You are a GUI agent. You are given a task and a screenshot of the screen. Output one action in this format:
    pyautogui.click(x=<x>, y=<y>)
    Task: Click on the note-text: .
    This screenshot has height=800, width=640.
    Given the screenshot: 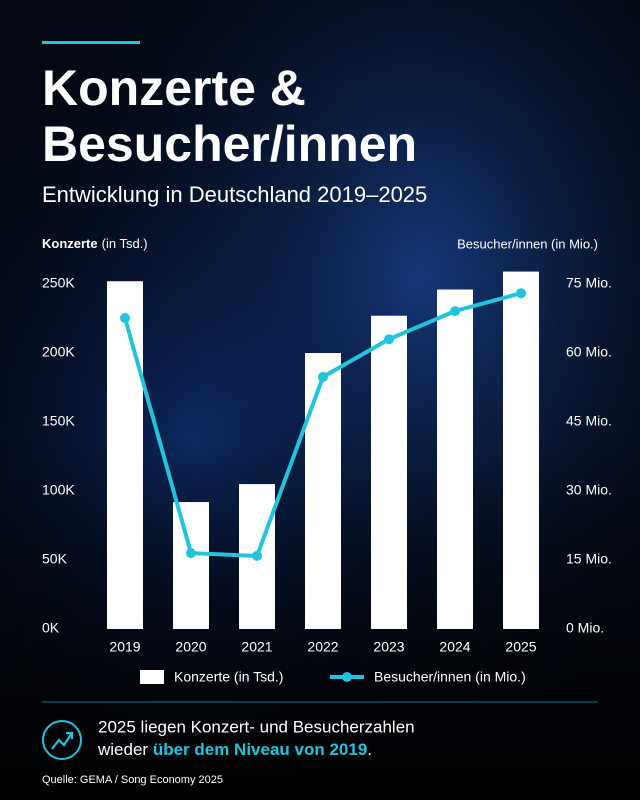 What is the action you would take?
    pyautogui.click(x=369, y=749)
    